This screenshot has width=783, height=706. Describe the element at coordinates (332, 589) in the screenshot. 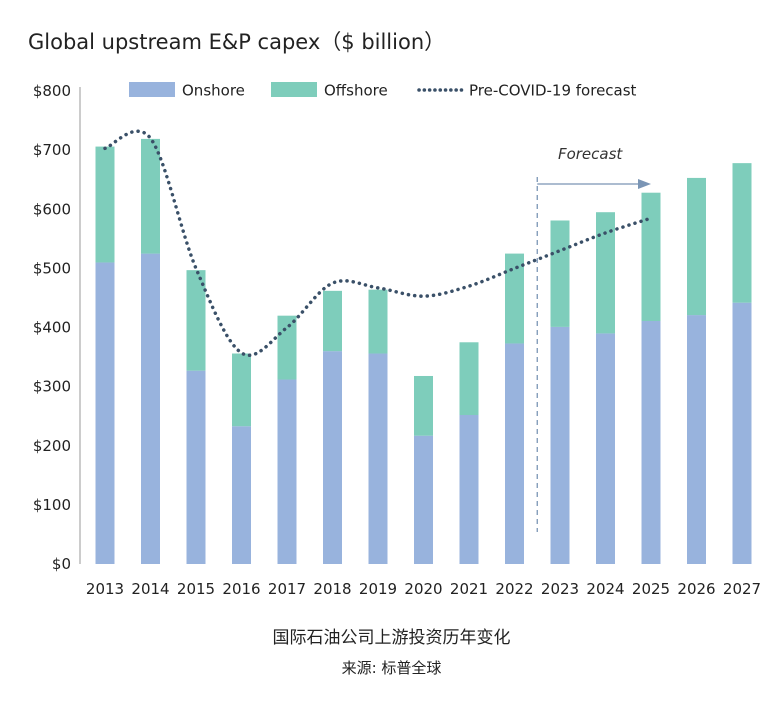

I see `x-tick-label: 2018` at that location.